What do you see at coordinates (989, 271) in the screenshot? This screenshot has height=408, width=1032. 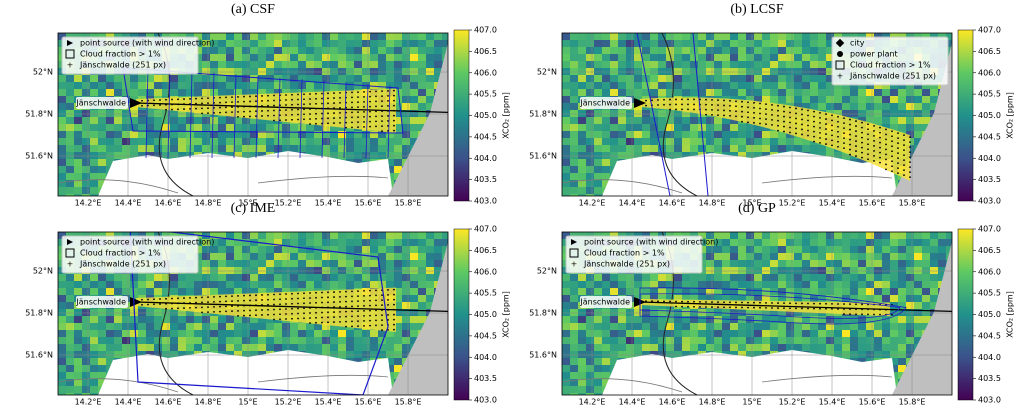 I see `colorbar-tick-label: 406.0` at bounding box center [989, 271].